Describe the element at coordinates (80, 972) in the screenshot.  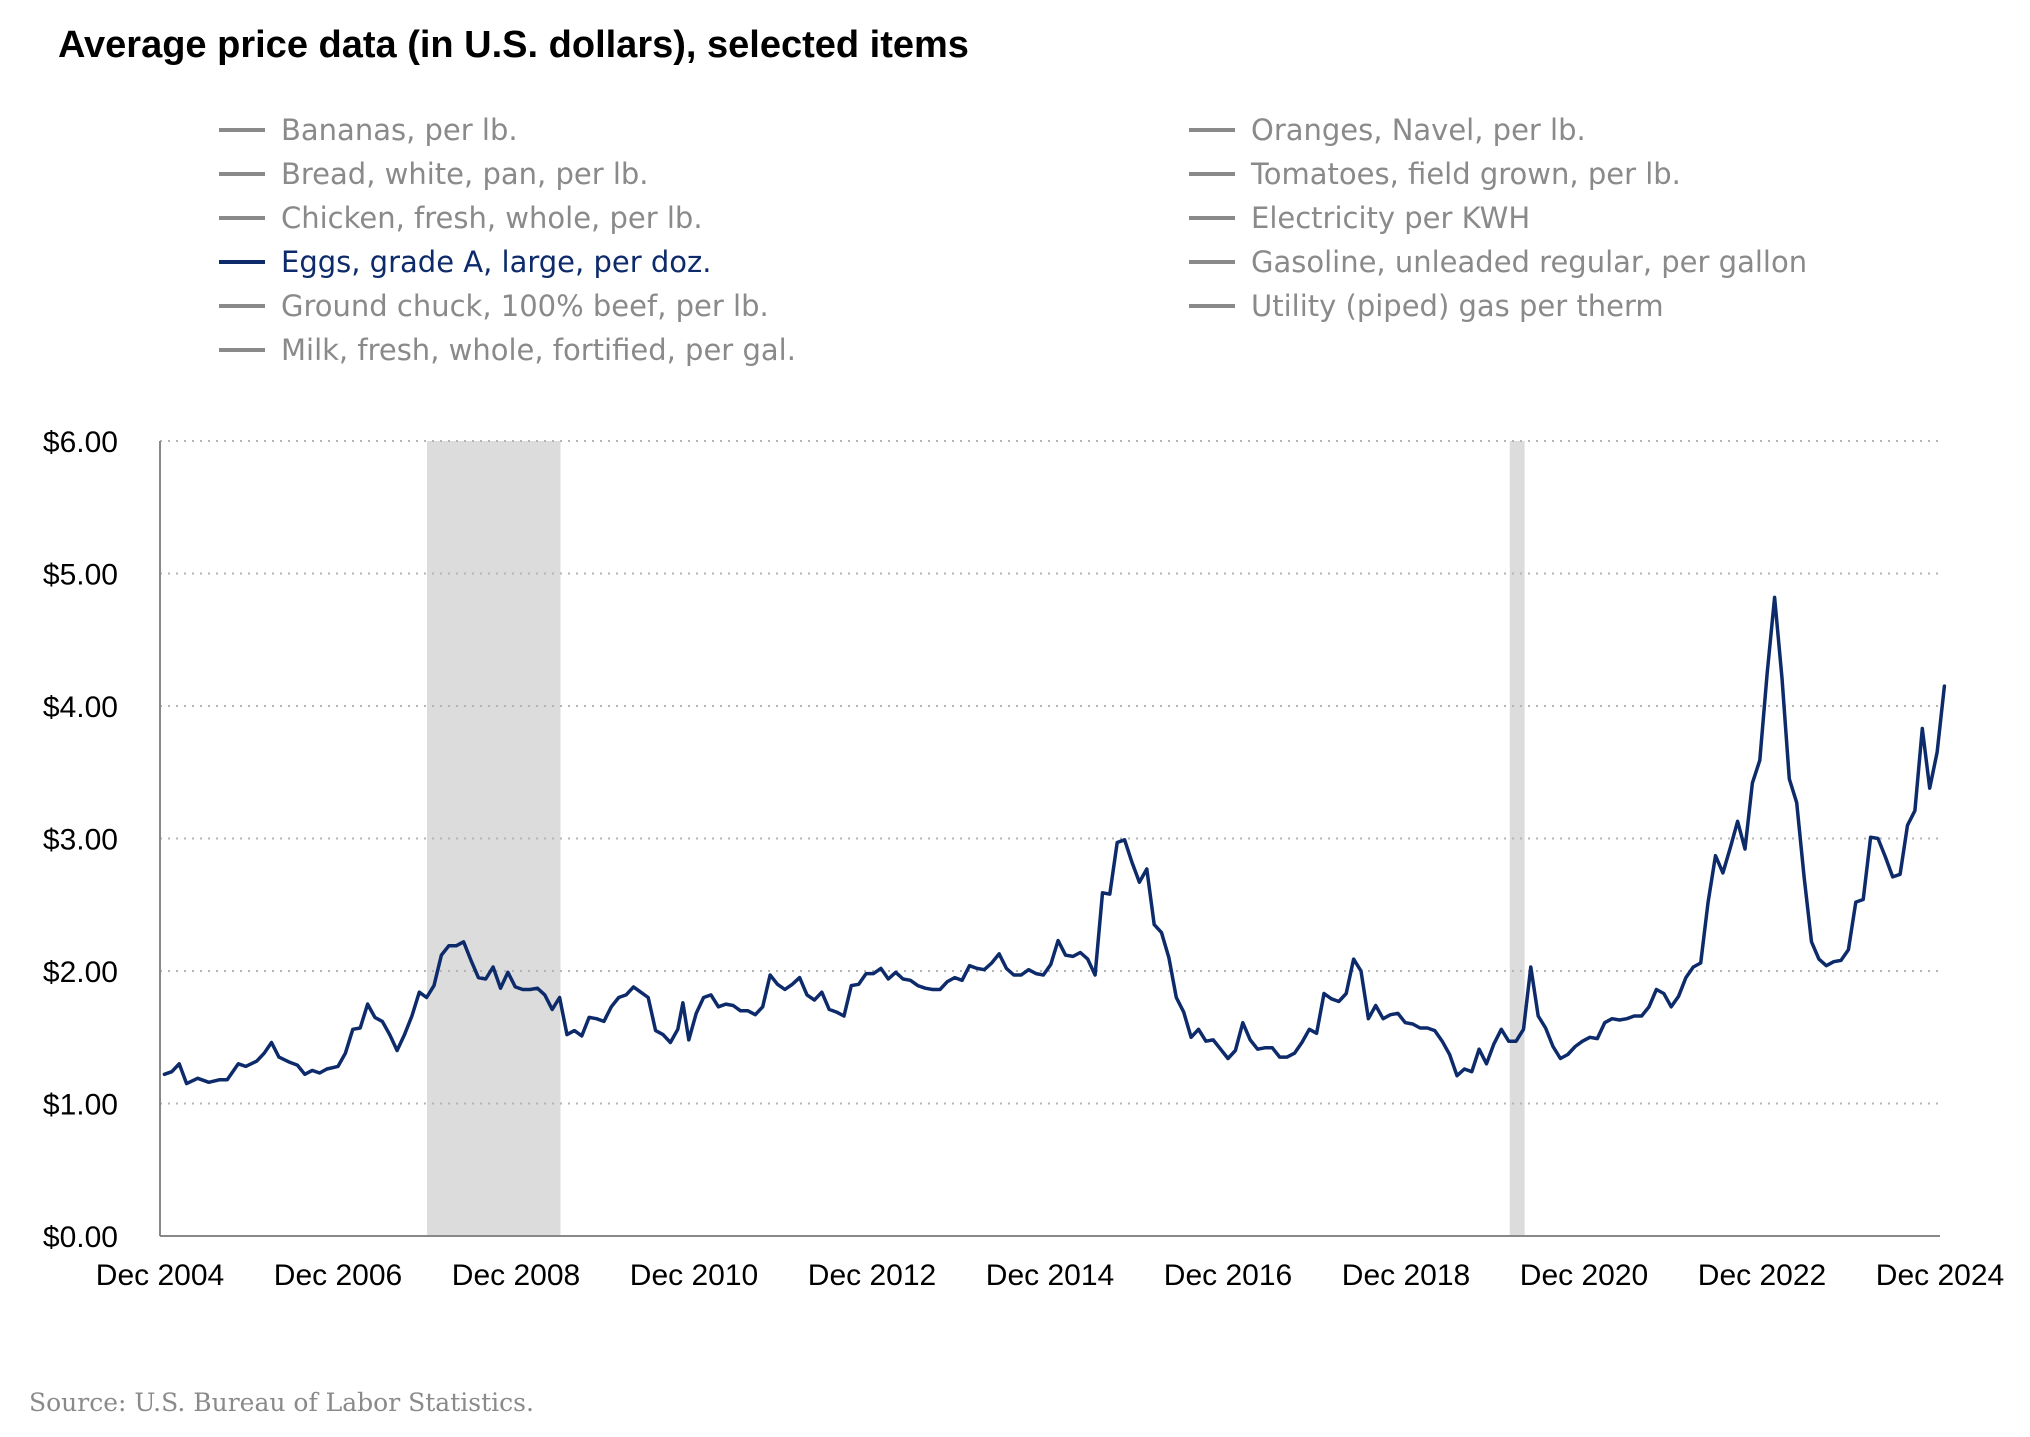
I see `y-tick-label: $2.00` at that location.